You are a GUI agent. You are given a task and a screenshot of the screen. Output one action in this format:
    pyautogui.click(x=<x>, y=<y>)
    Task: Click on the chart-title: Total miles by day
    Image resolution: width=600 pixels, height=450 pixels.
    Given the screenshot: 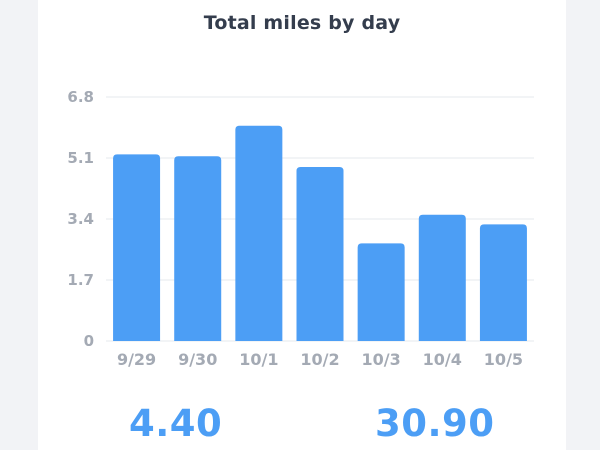 What is the action you would take?
    pyautogui.click(x=302, y=23)
    